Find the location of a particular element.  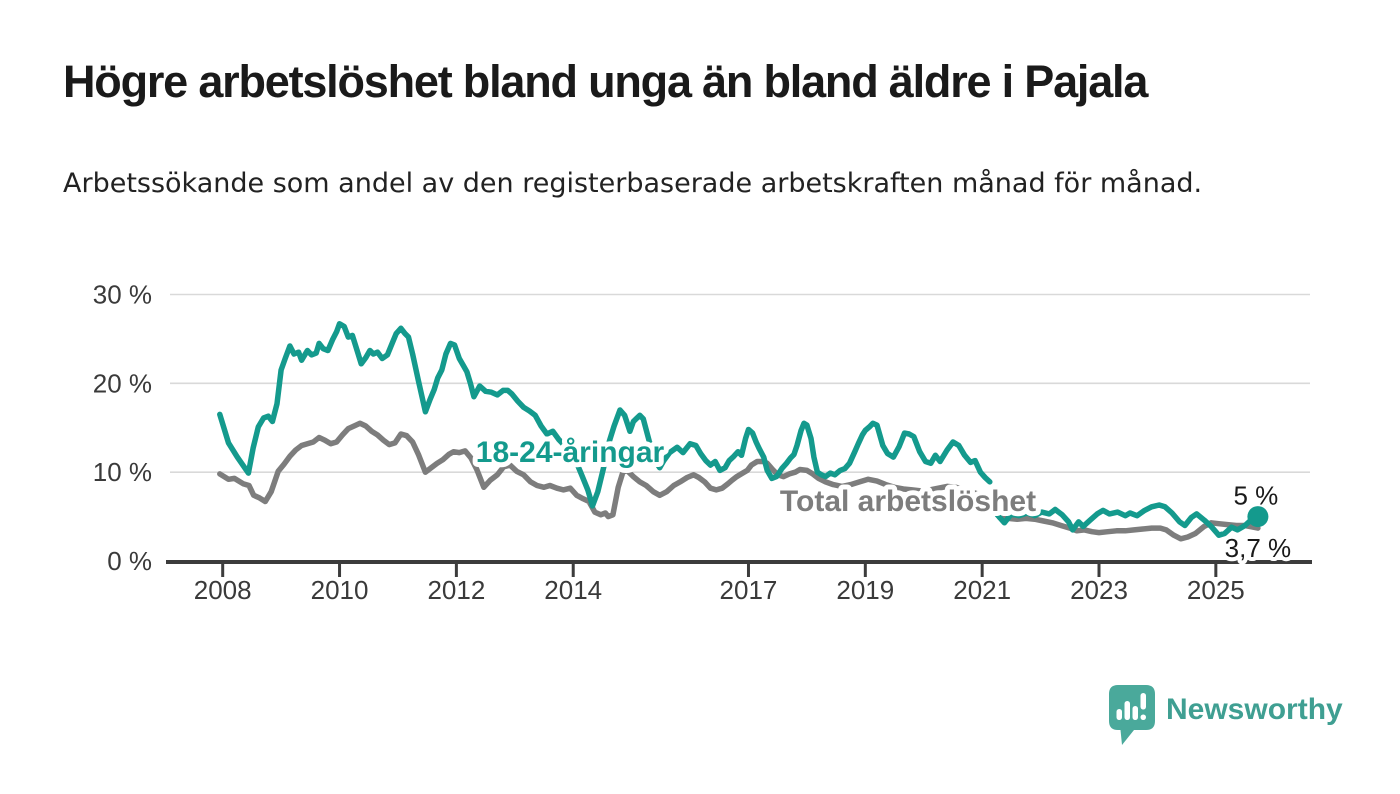

y-tick-label: 0 % is located at coordinates (129, 561).